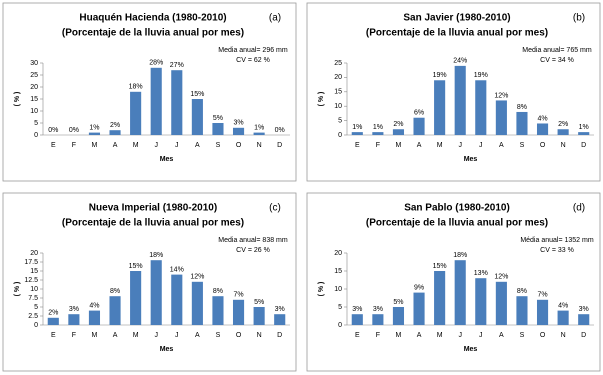  What do you see at coordinates (557, 50) in the screenshot?
I see `annotation: Media anual= 765 mm` at bounding box center [557, 50].